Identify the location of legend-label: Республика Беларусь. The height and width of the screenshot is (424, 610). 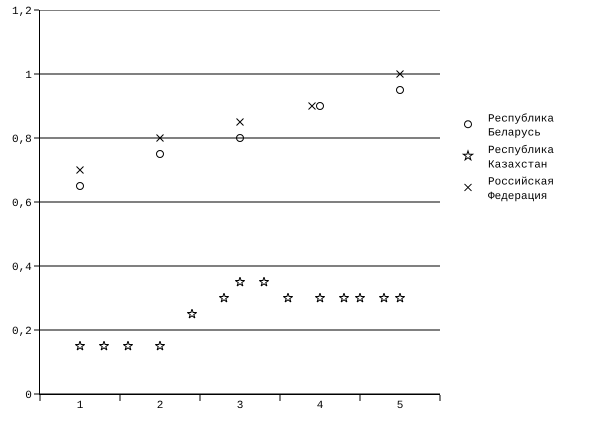
(521, 126).